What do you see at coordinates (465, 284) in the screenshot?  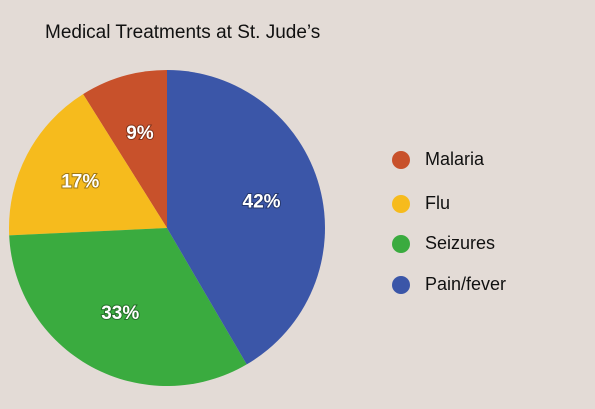 I see `legend-label: Pain/fever` at bounding box center [465, 284].